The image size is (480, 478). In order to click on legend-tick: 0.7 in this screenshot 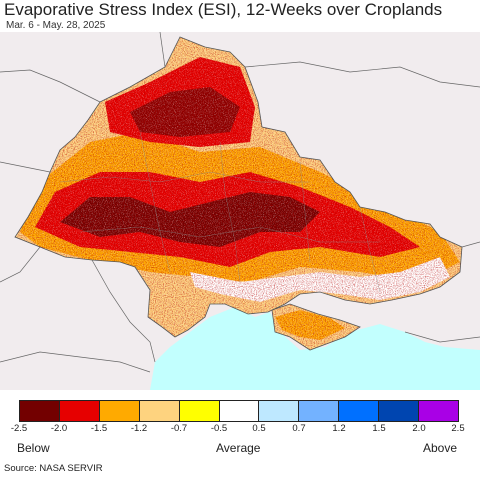, I will do `click(299, 428)`.